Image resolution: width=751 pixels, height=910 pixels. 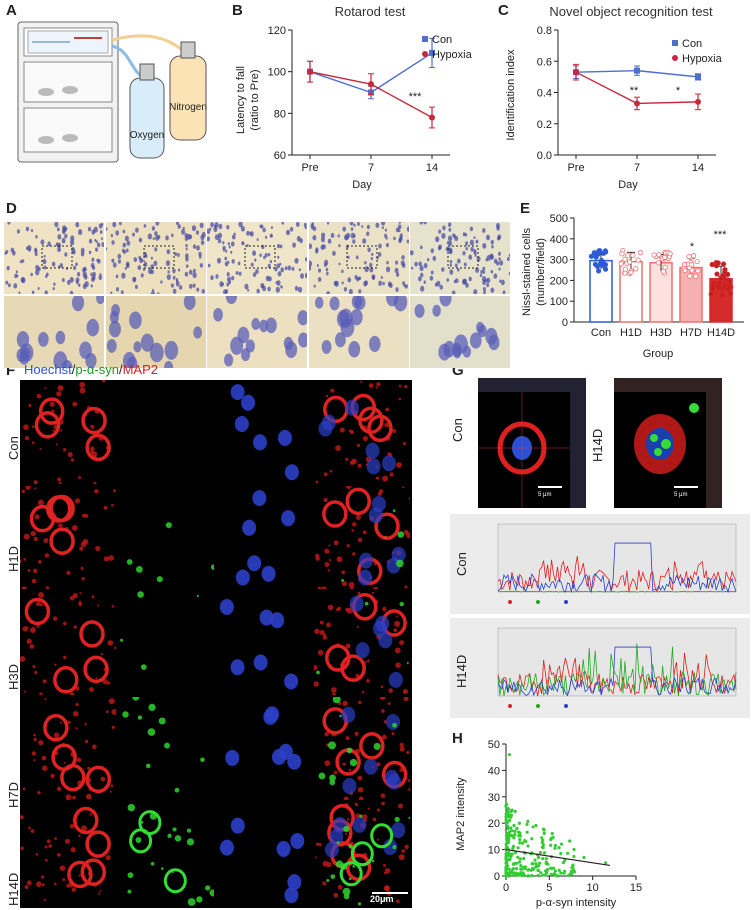 I want to click on nor-ylabel: Identification index, so click(x=511, y=95).